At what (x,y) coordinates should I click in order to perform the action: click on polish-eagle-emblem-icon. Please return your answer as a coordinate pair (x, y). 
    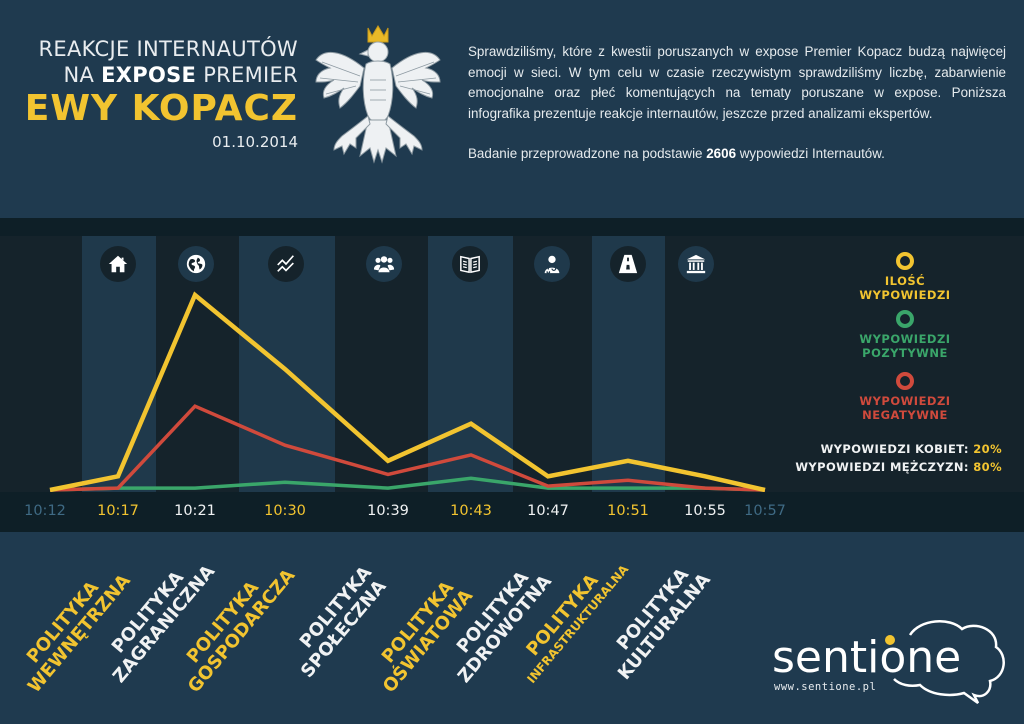
    Looking at the image, I should click on (378, 94).